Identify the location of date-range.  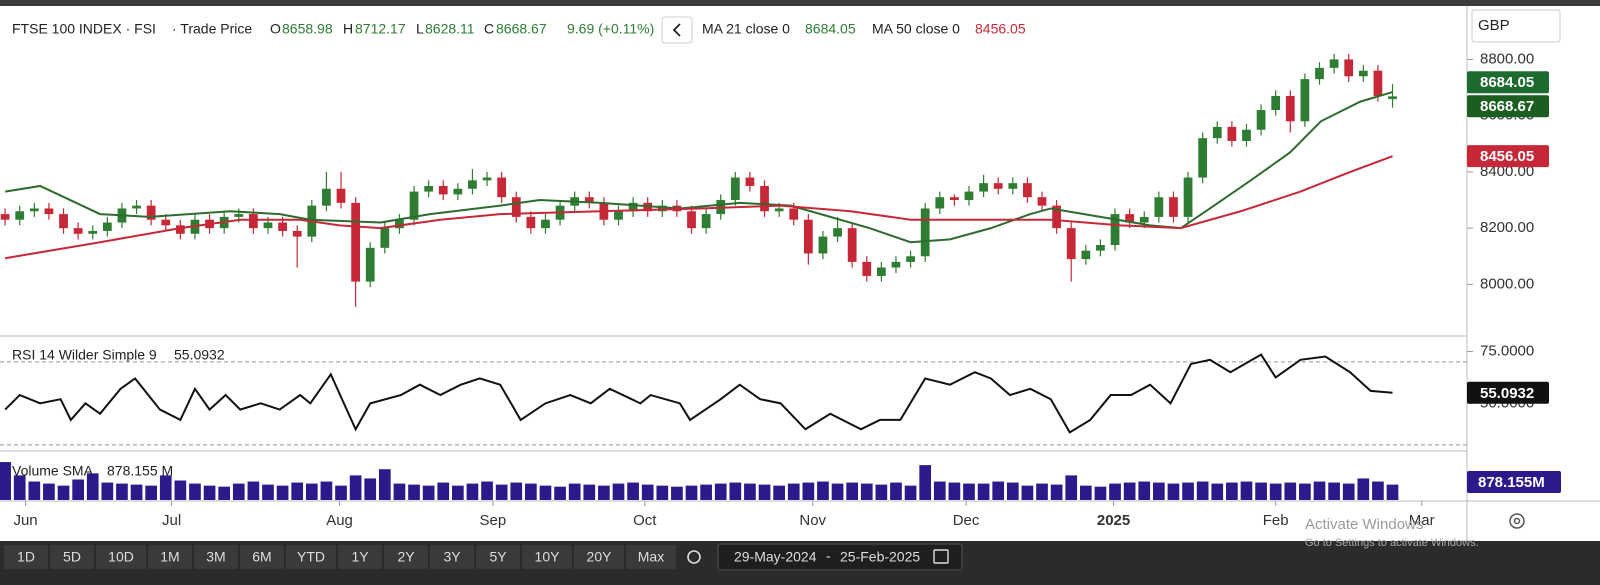
(840, 557).